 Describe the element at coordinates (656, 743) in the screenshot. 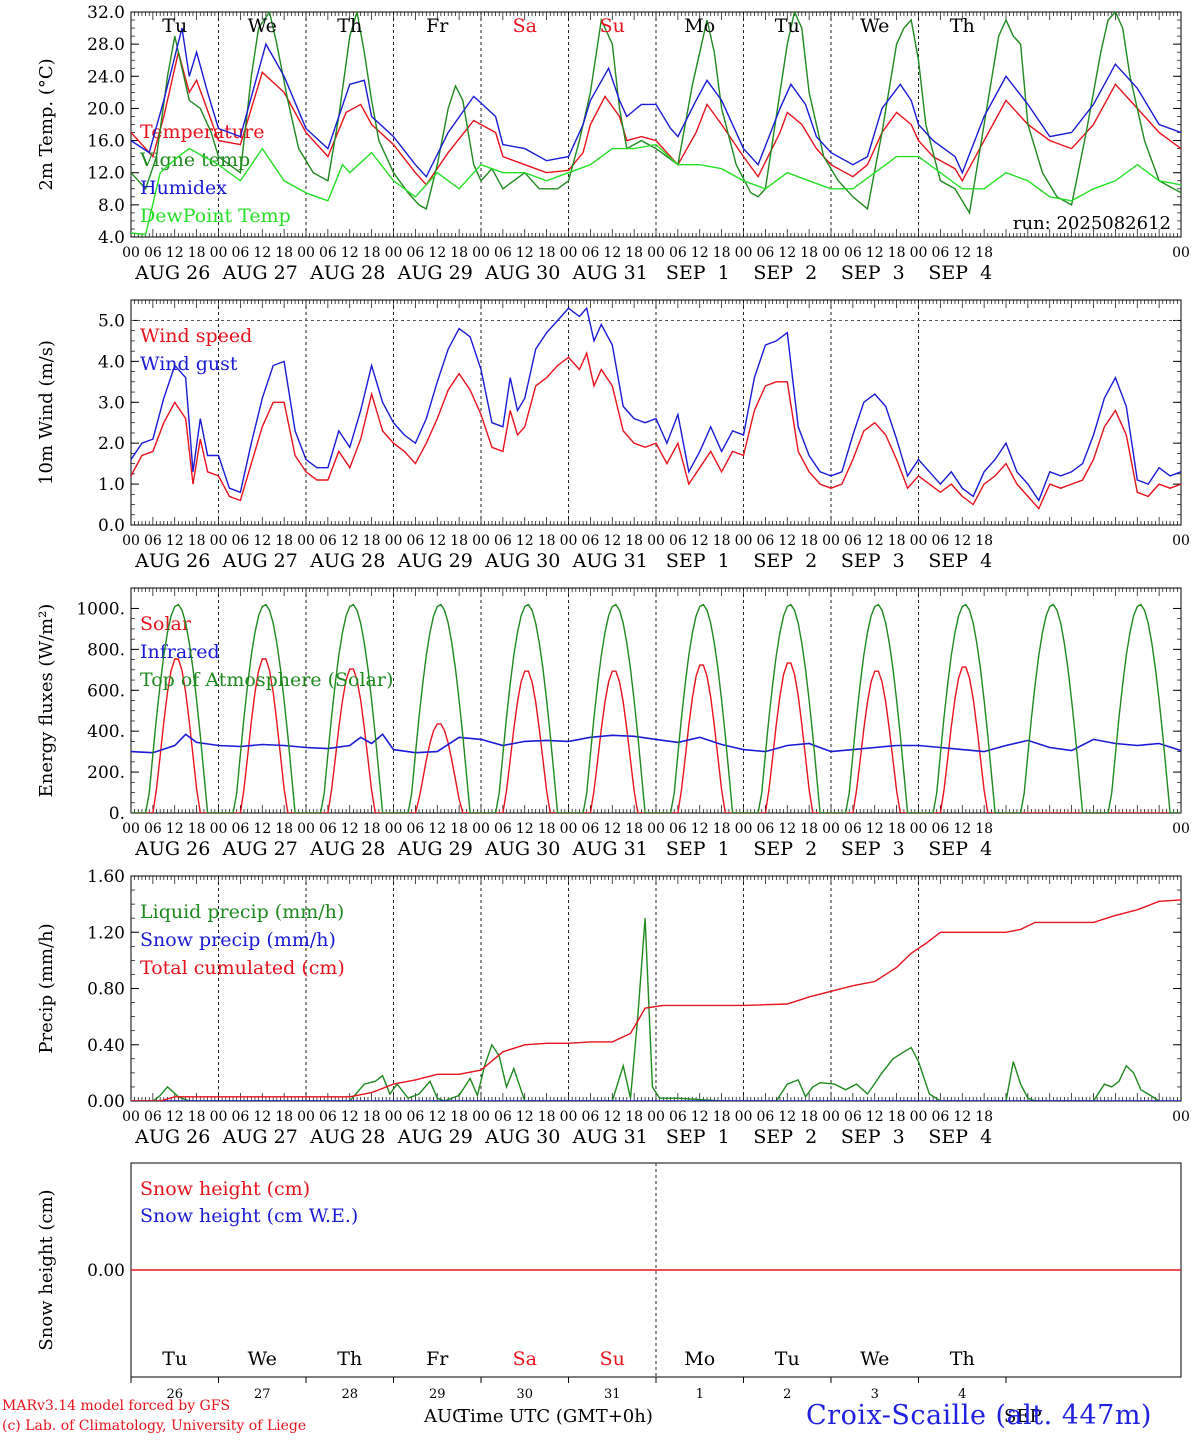

I see `series-line-infrared` at that location.